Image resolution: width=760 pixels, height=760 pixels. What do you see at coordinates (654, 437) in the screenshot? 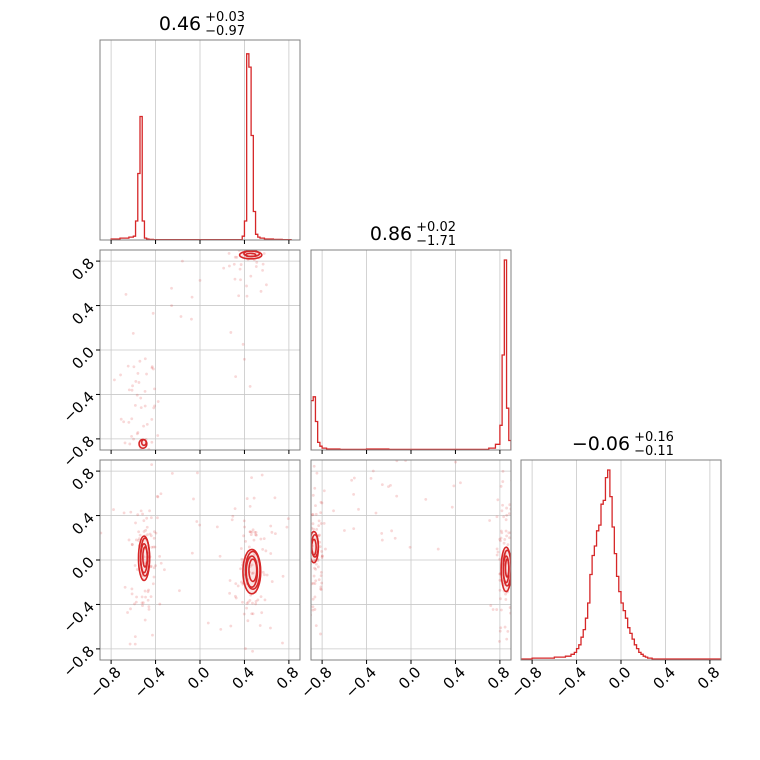
I see `panel-title-plus-2: +0.16` at bounding box center [654, 437].